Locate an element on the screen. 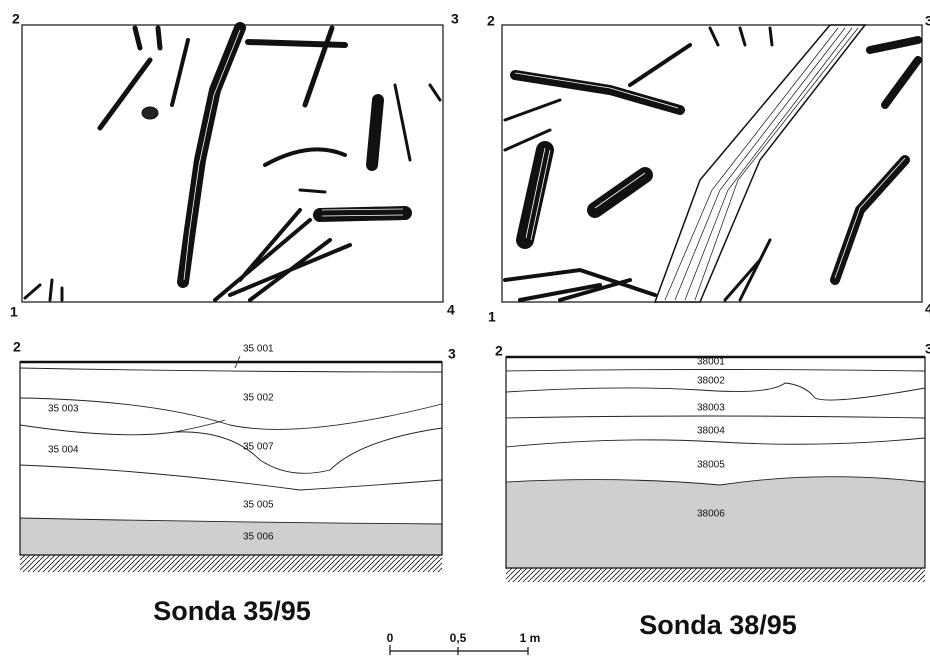 The image size is (930, 660). left-section is located at coordinates (231, 463).